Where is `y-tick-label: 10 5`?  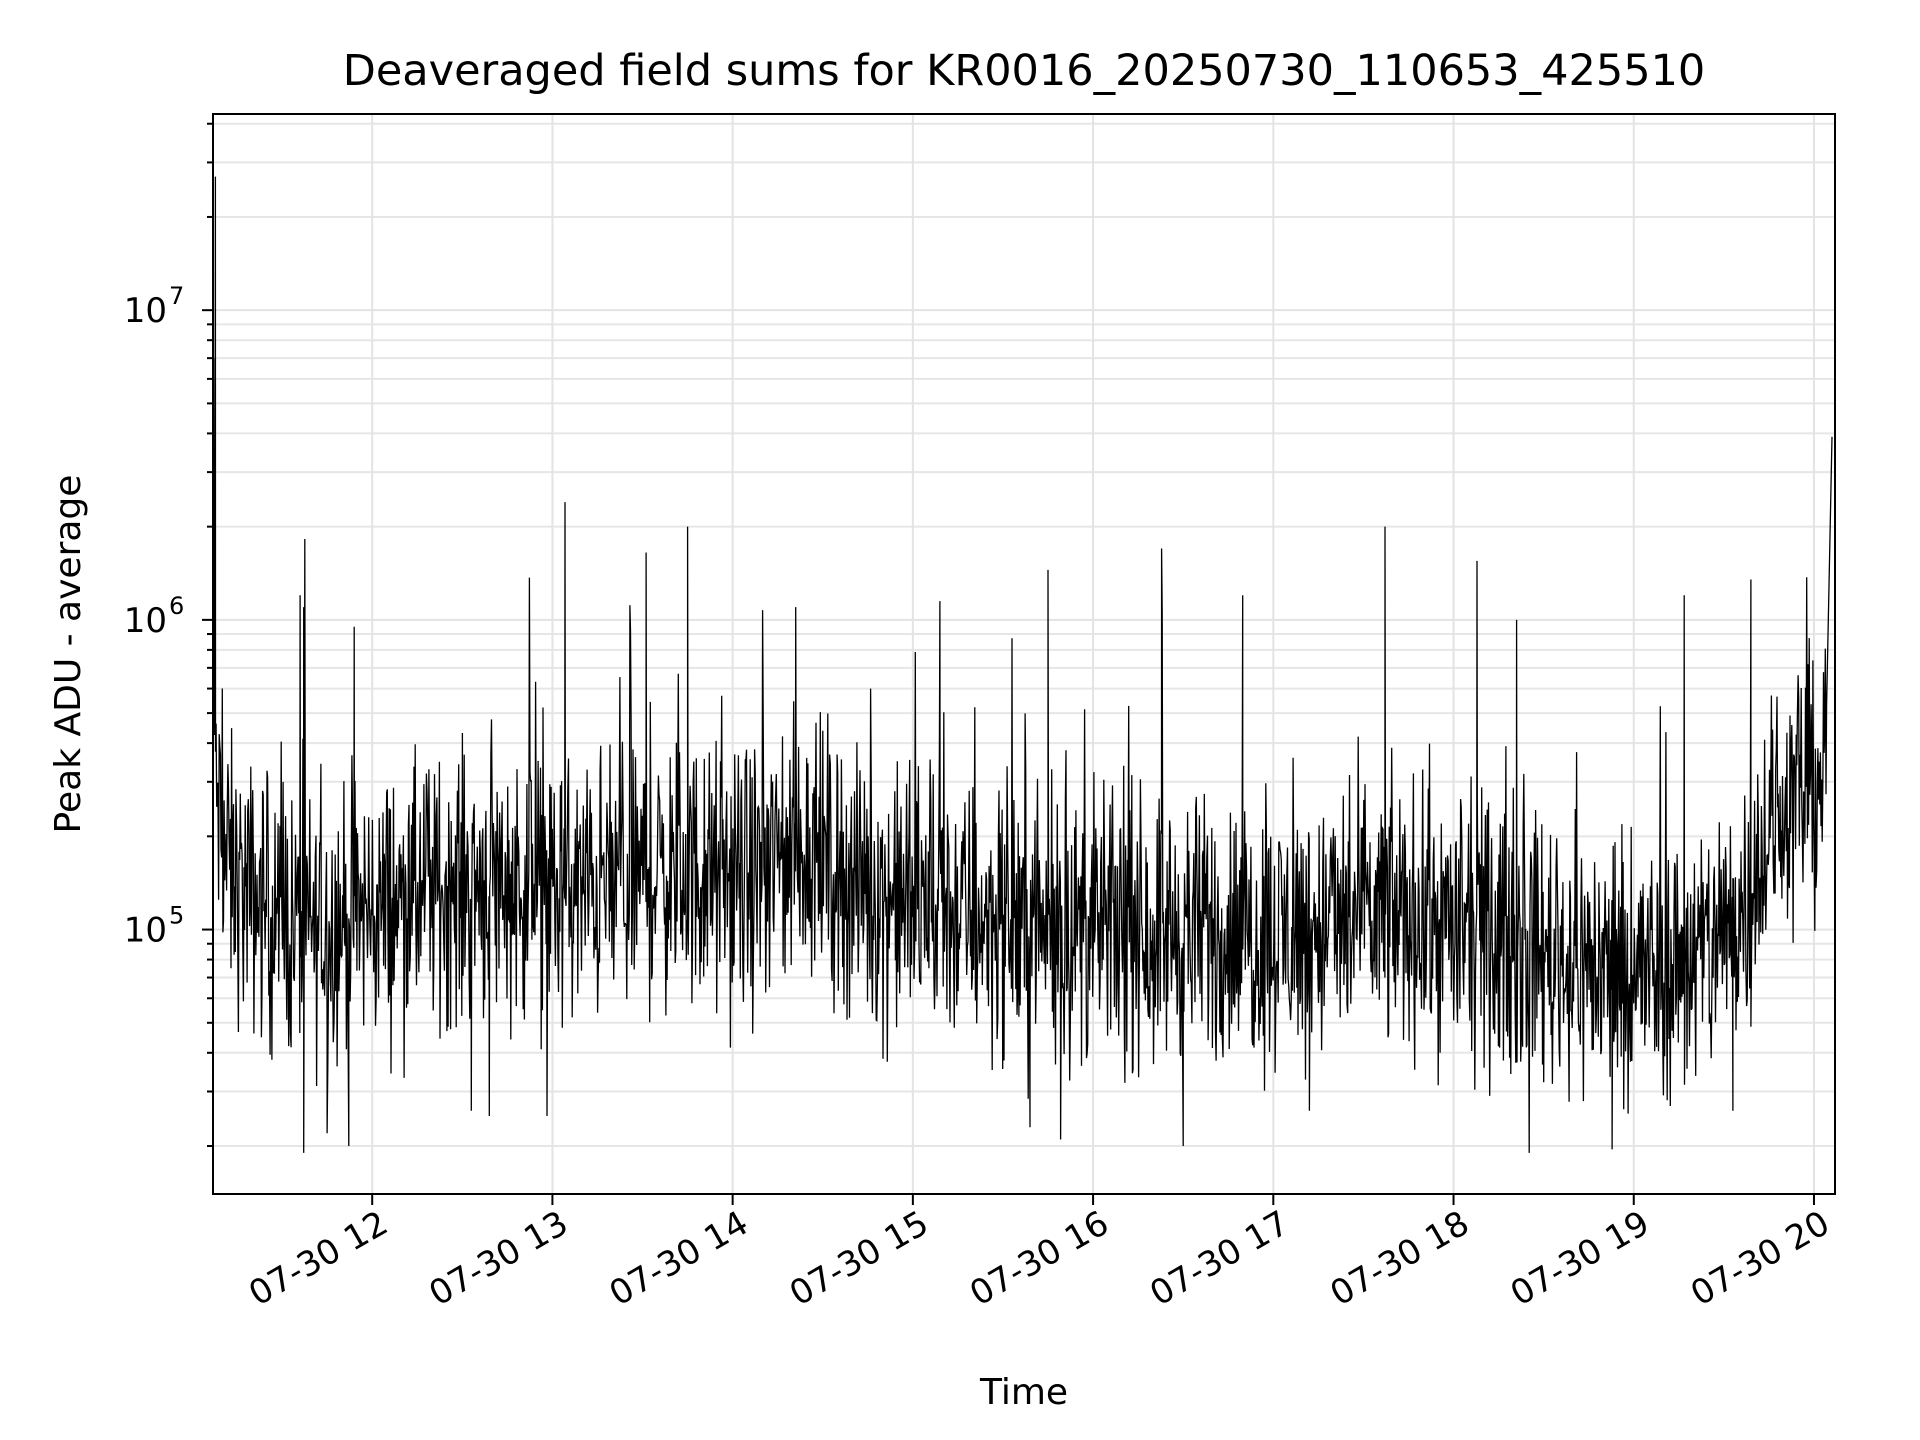 y-tick-label: 10 5 is located at coordinates (154, 926).